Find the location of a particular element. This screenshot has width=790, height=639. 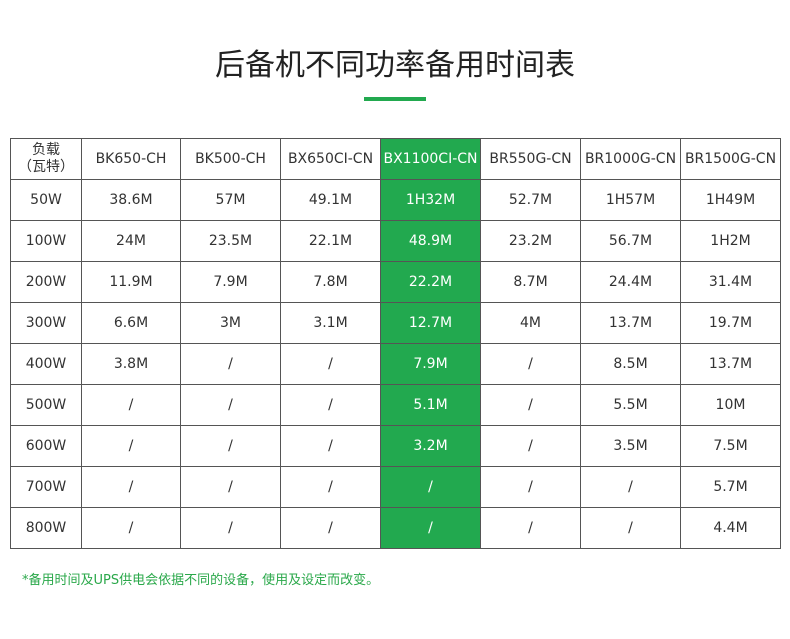

cell: 1H57M is located at coordinates (630, 200).